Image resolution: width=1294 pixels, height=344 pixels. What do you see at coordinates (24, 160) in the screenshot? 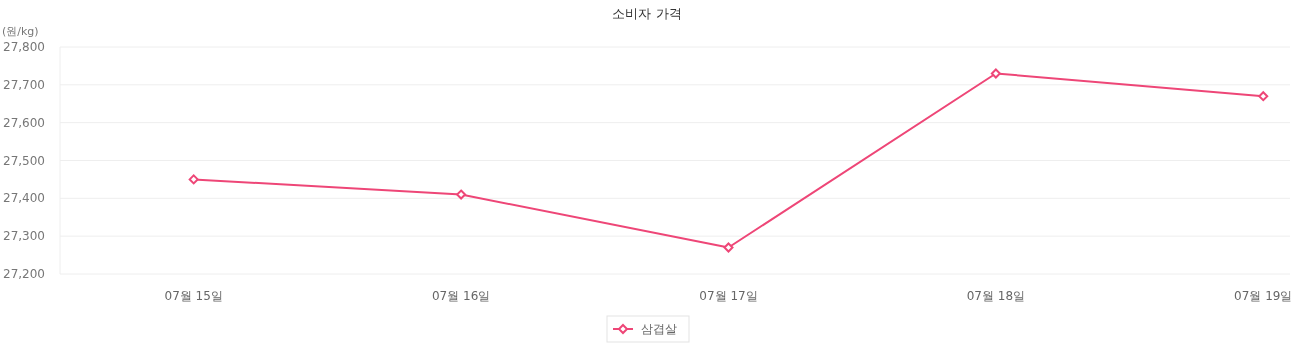
I see `y-tick-label: 27,500` at bounding box center [24, 160].